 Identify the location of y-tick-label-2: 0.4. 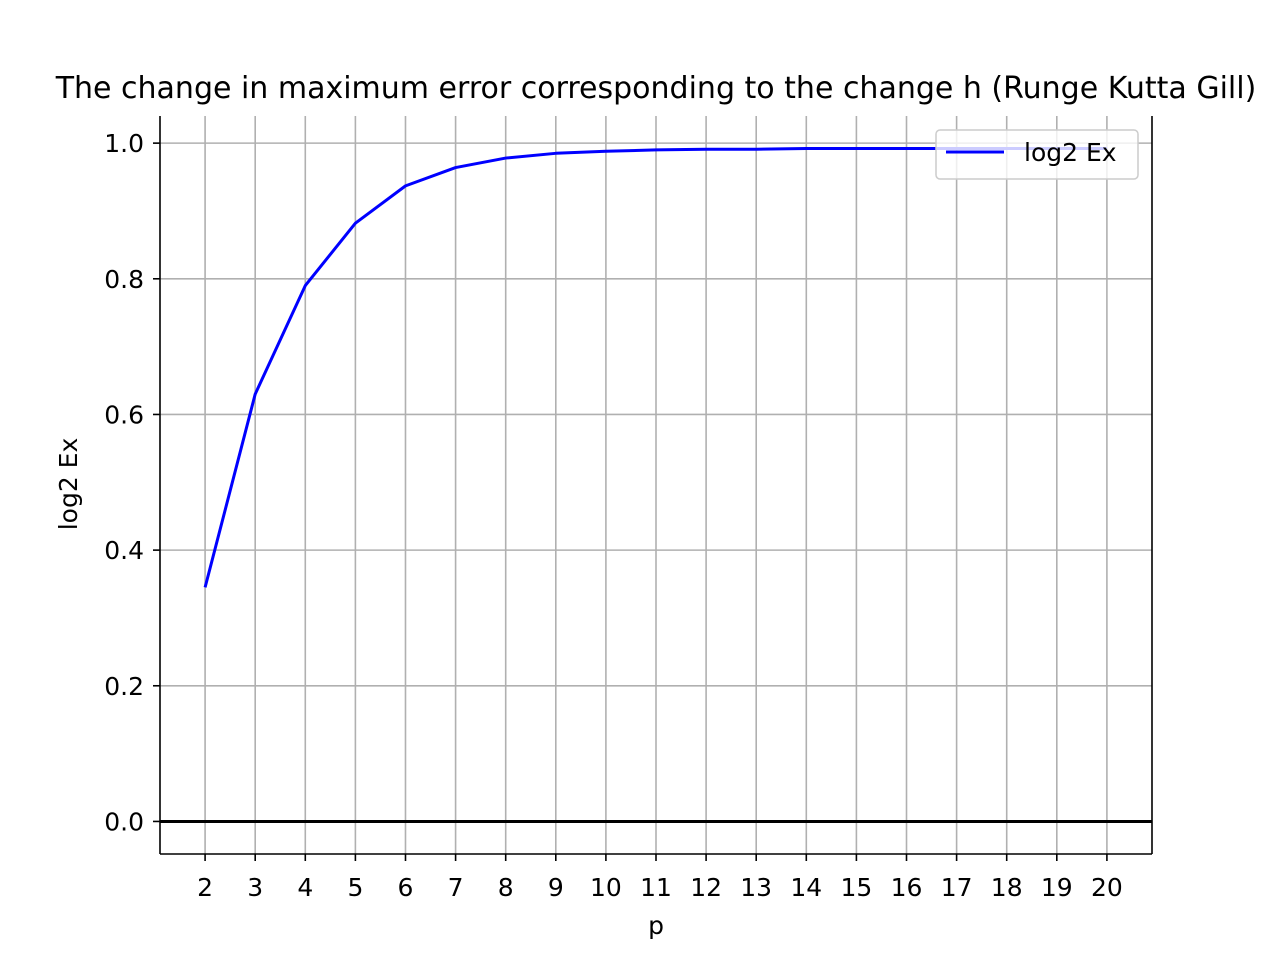
(124, 550).